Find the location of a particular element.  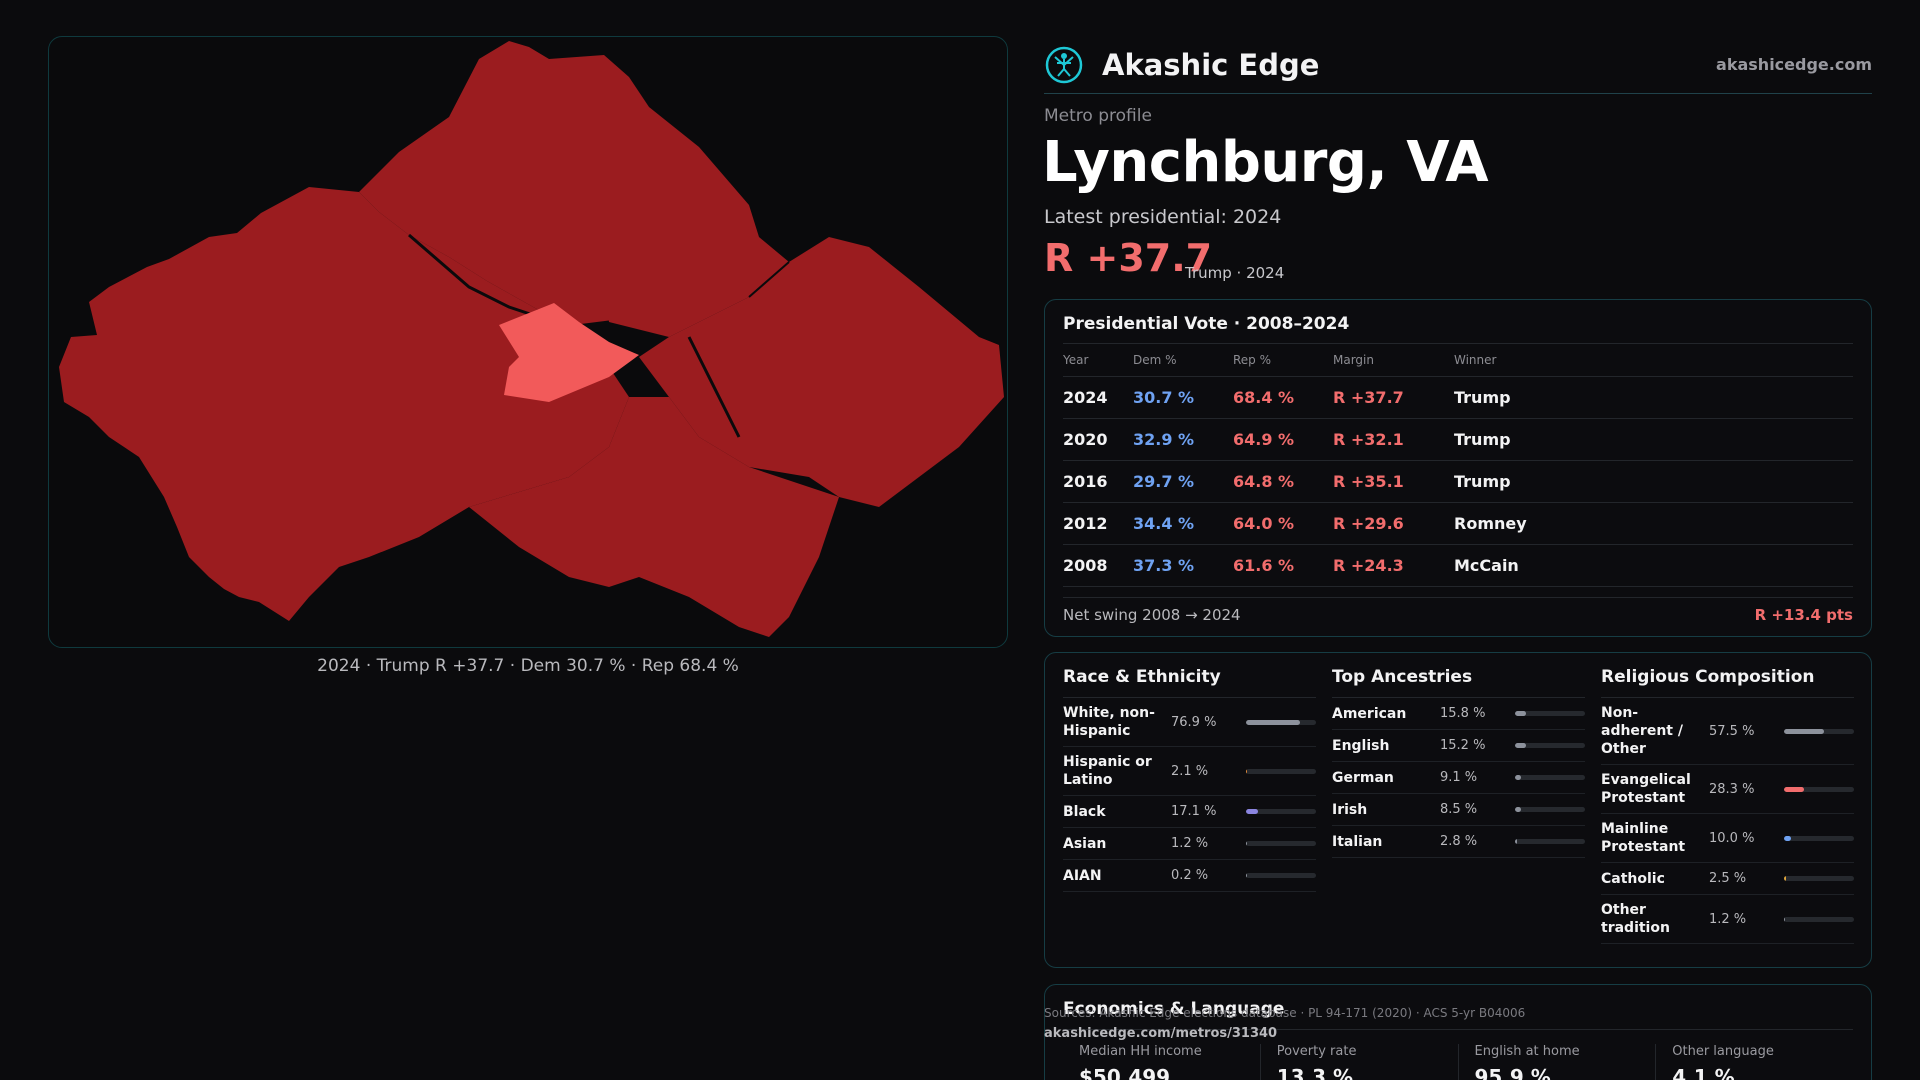

list-item-percent: 17.1 % is located at coordinates (1194, 811).